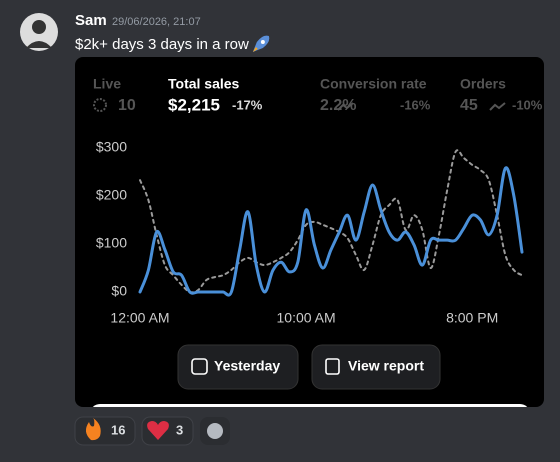  What do you see at coordinates (215, 431) in the screenshot?
I see `smiley-icon` at bounding box center [215, 431].